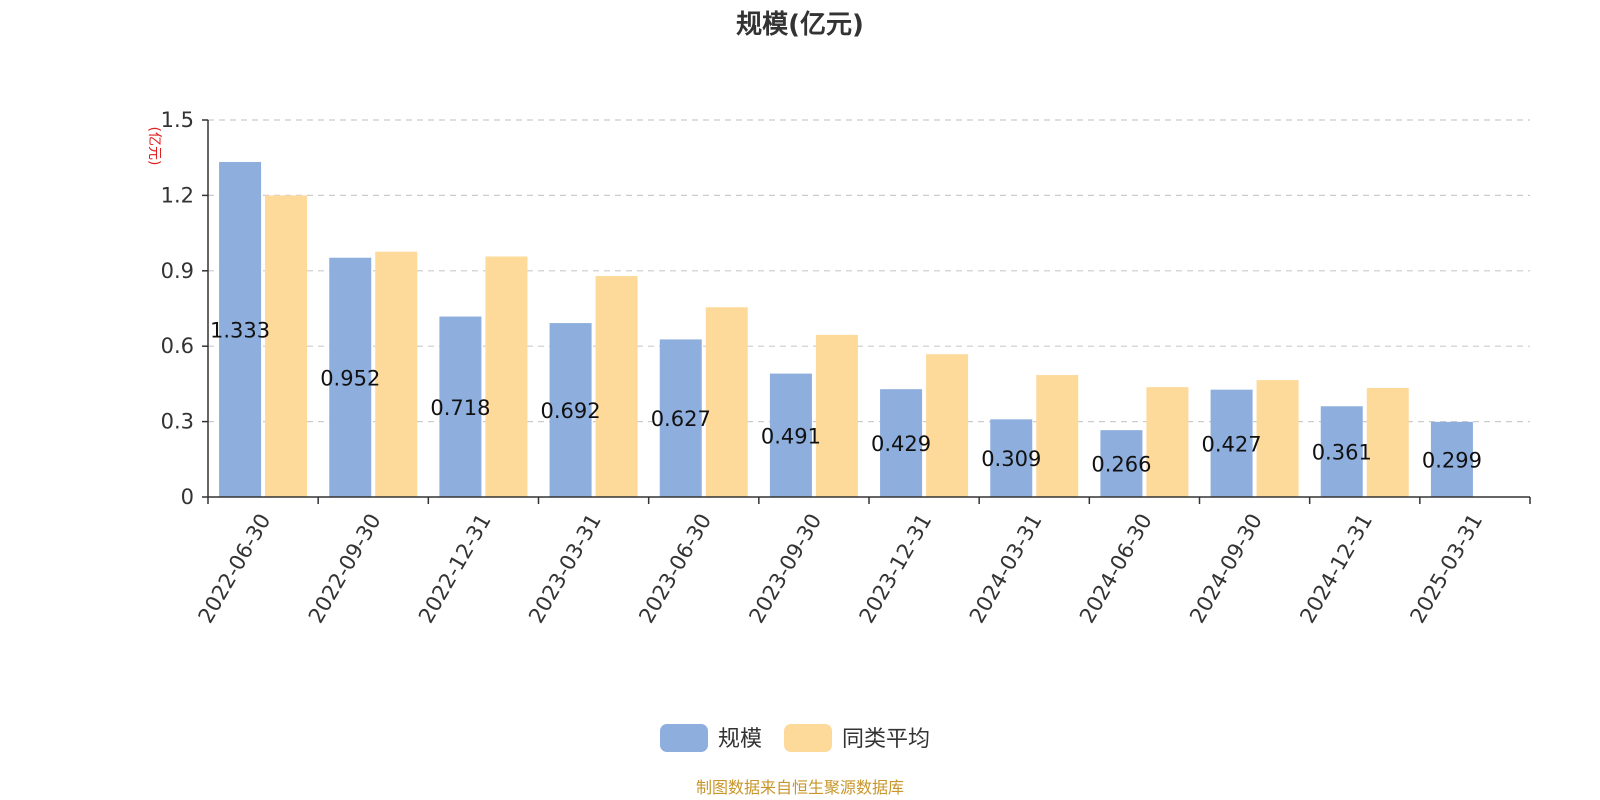  What do you see at coordinates (177, 422) in the screenshot?
I see `y-tick-label: 0.3` at bounding box center [177, 422].